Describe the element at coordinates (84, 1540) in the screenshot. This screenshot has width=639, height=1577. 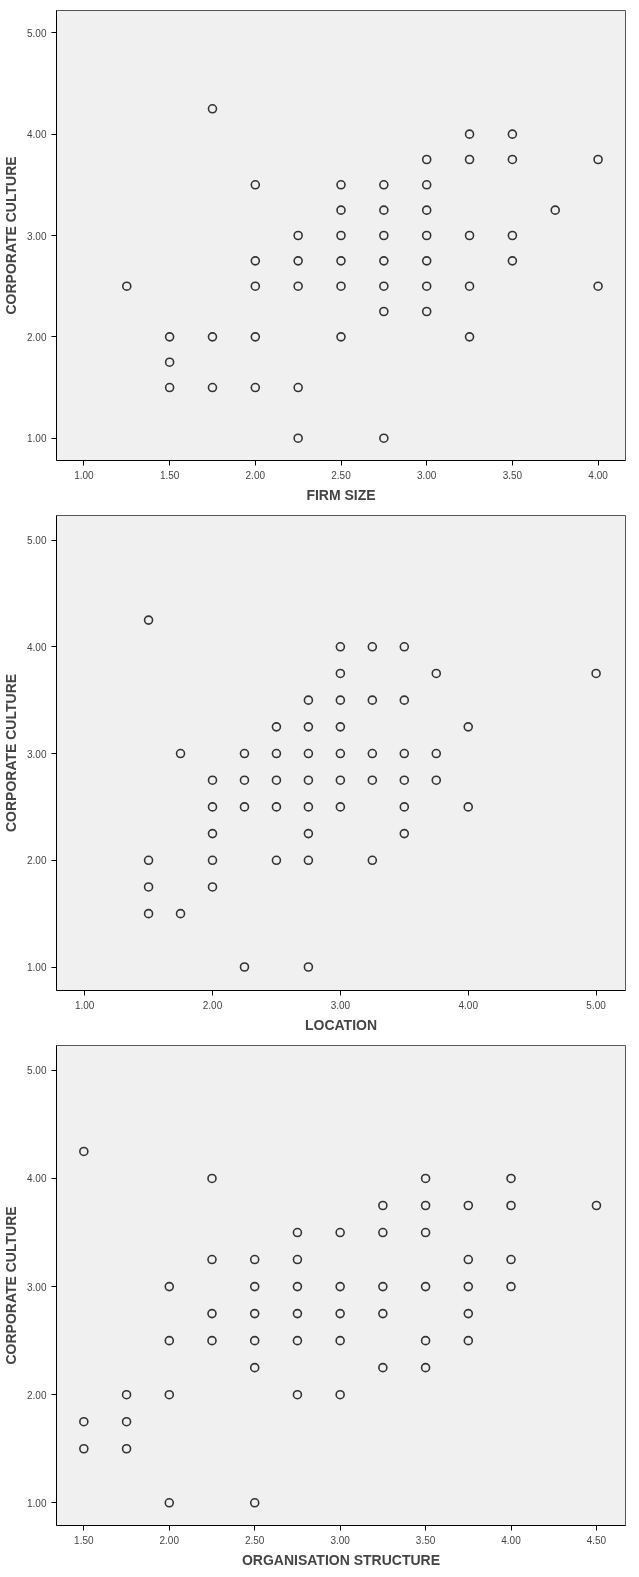
I see `x-tick-label: 1.50` at that location.